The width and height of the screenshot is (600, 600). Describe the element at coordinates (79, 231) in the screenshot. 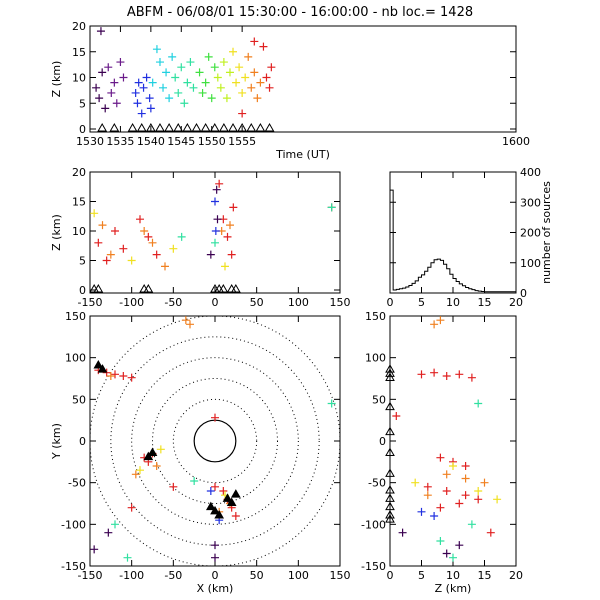

I see `y-tick-label: 10` at that location.